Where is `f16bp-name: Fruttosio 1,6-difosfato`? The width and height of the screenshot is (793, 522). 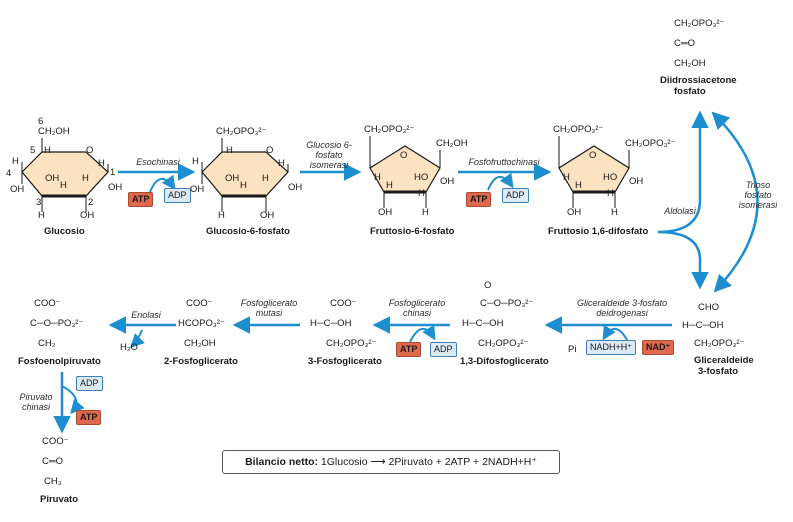
f16bp-name: Fruttosio 1,6-difosfato is located at coordinates (598, 231).